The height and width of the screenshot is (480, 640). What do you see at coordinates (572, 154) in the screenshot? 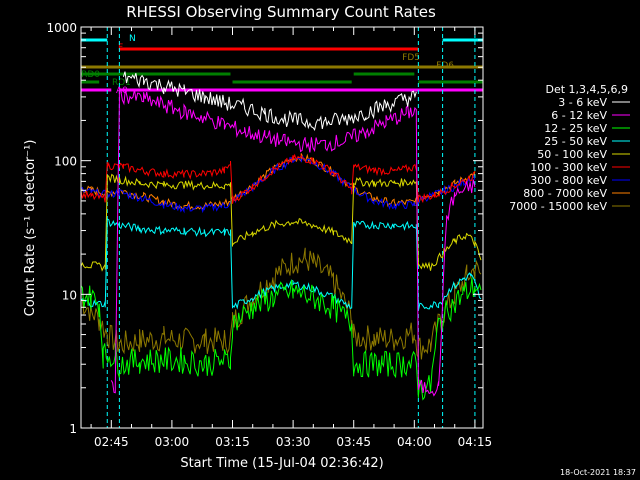
I see `legend-label-50-100-kev: 50 - 100 keV` at bounding box center [572, 154].